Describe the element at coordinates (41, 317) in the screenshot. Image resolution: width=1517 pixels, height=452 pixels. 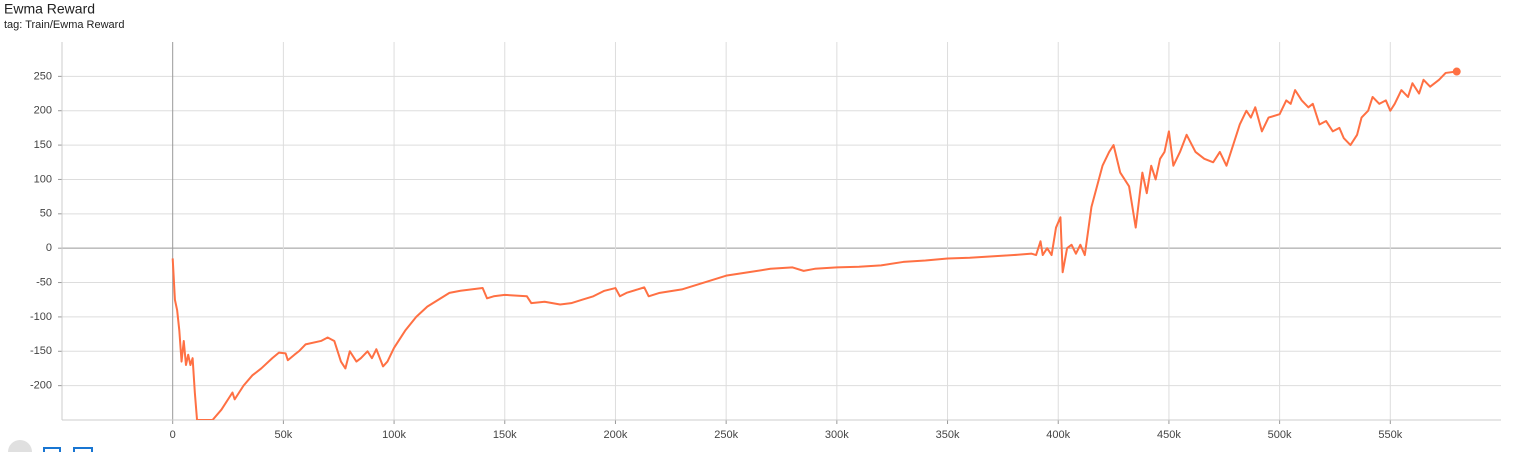
I see `y-tick-label: -100` at that location.